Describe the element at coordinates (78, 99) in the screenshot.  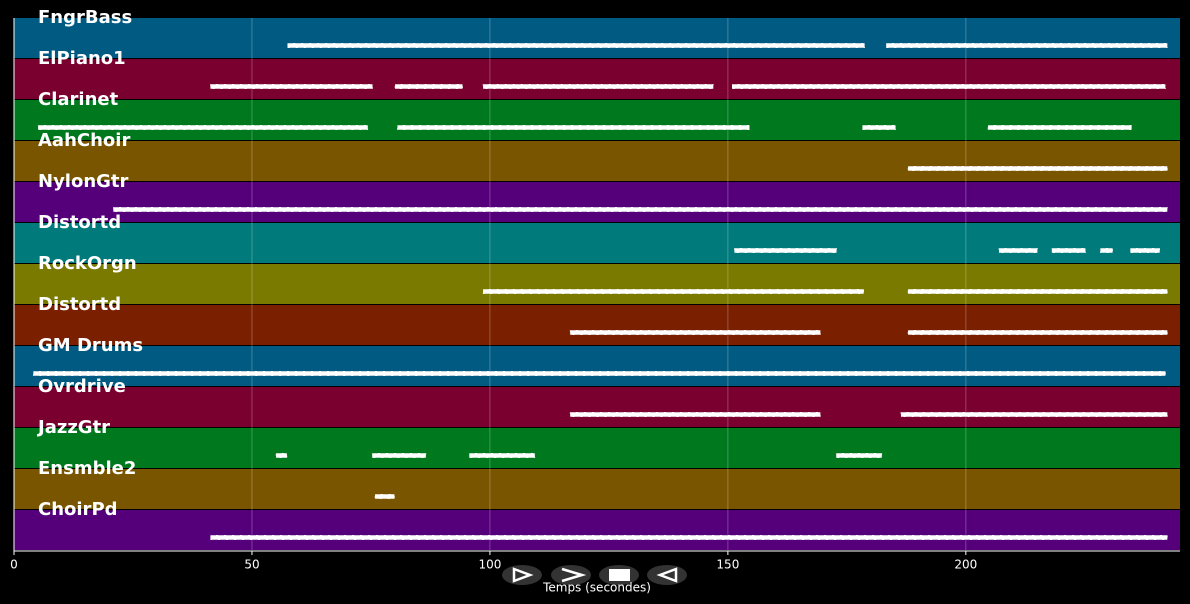
I see `track-label: Clarinet` at that location.